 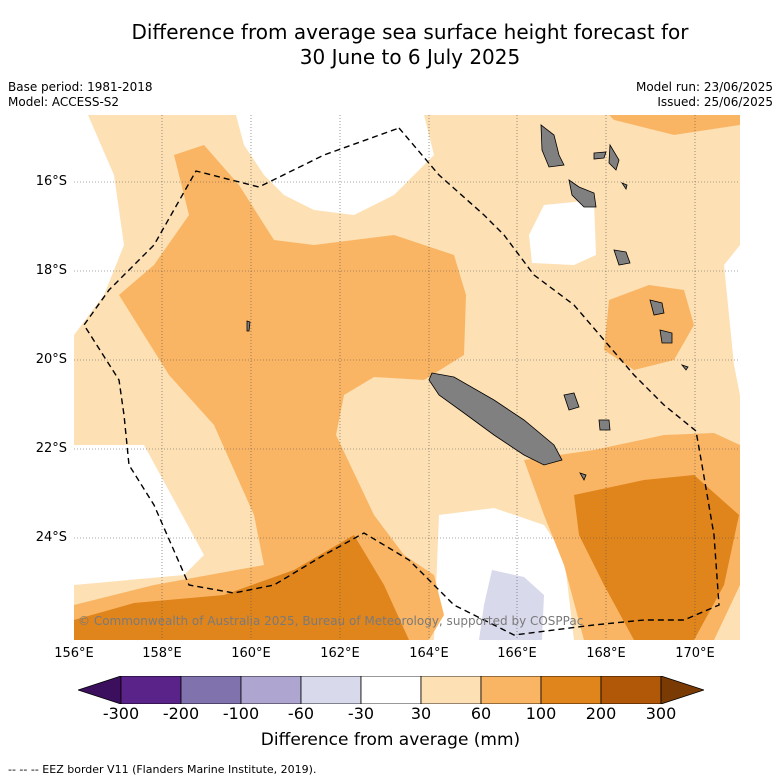 What do you see at coordinates (251, 653) in the screenshot?
I see `lon-label-160e: 160°E` at bounding box center [251, 653].